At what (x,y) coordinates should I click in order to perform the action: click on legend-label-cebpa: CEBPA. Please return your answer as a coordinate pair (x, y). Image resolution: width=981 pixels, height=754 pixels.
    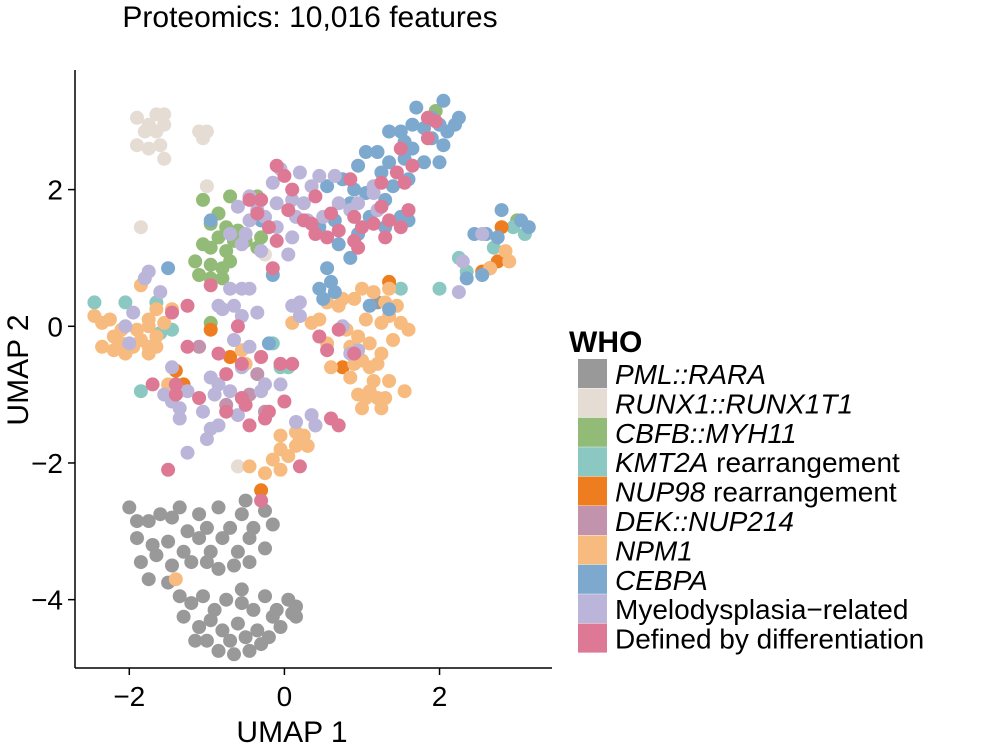
    Looking at the image, I should click on (661, 580).